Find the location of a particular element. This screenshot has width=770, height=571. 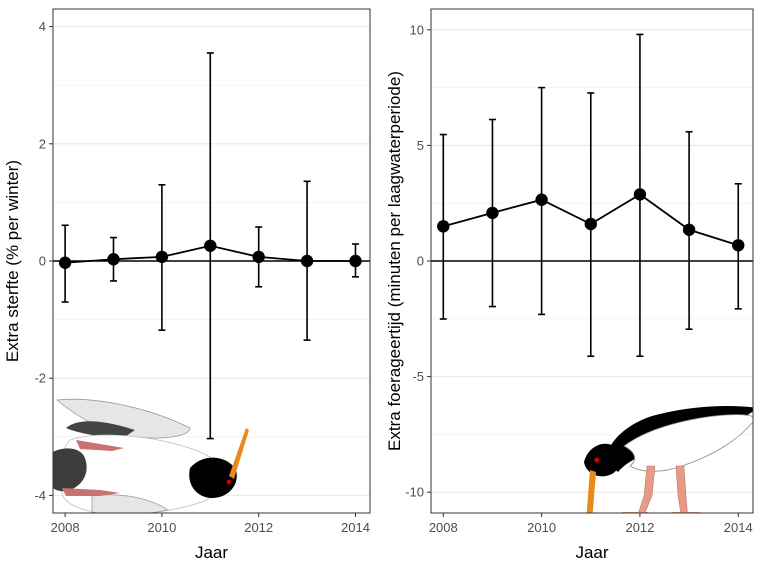

y-tick-label: 10 is located at coordinates (417, 29).